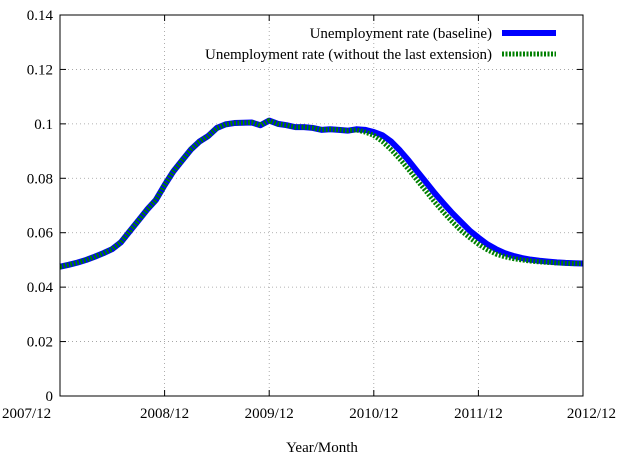 The width and height of the screenshot is (618, 458). I want to click on y-tick-label: 0.12, so click(40, 70).